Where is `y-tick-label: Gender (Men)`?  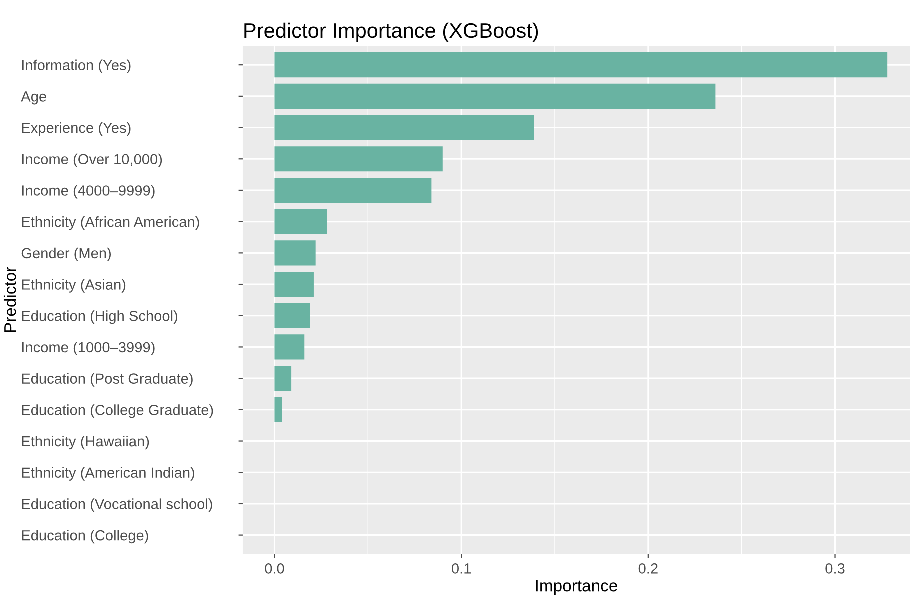 y-tick-label: Gender (Men) is located at coordinates (67, 255).